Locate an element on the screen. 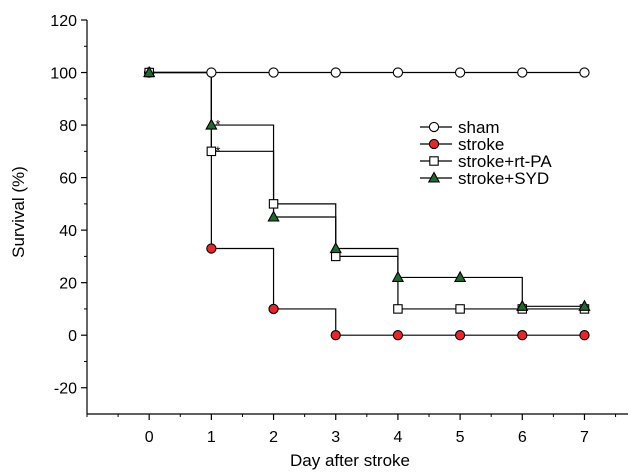 This screenshot has height=473, width=632. y-tick-label: 100 is located at coordinates (63, 74).